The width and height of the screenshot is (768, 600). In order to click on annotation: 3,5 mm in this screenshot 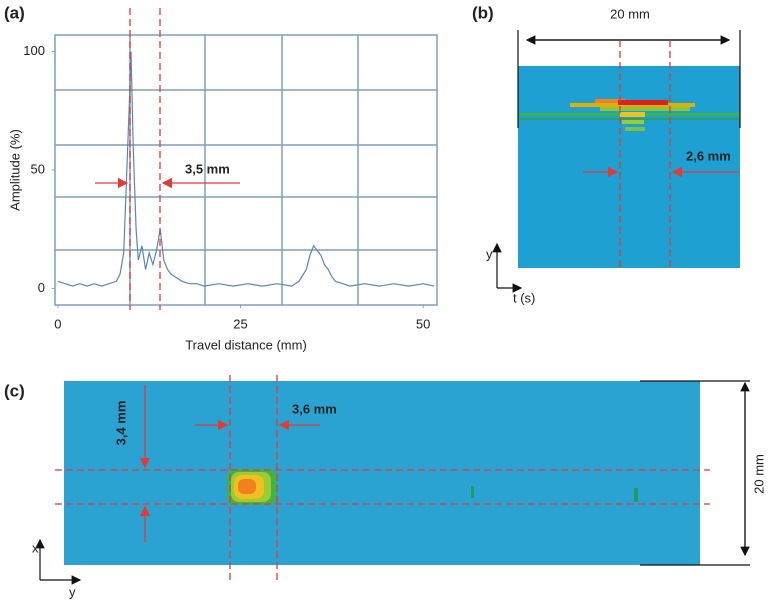, I will do `click(207, 168)`.